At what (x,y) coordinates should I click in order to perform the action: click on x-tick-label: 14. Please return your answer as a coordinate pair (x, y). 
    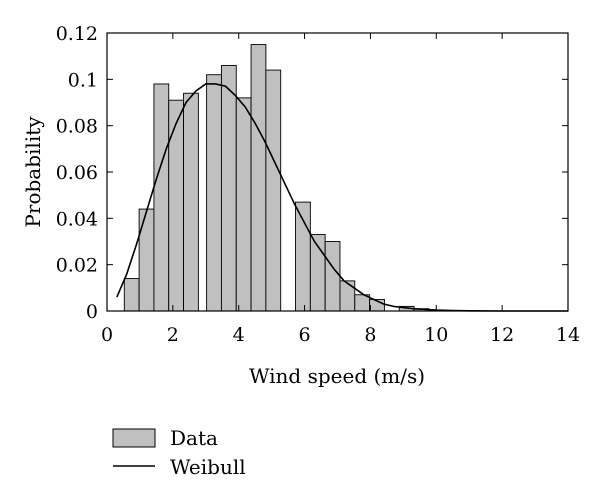
    Looking at the image, I should click on (568, 335).